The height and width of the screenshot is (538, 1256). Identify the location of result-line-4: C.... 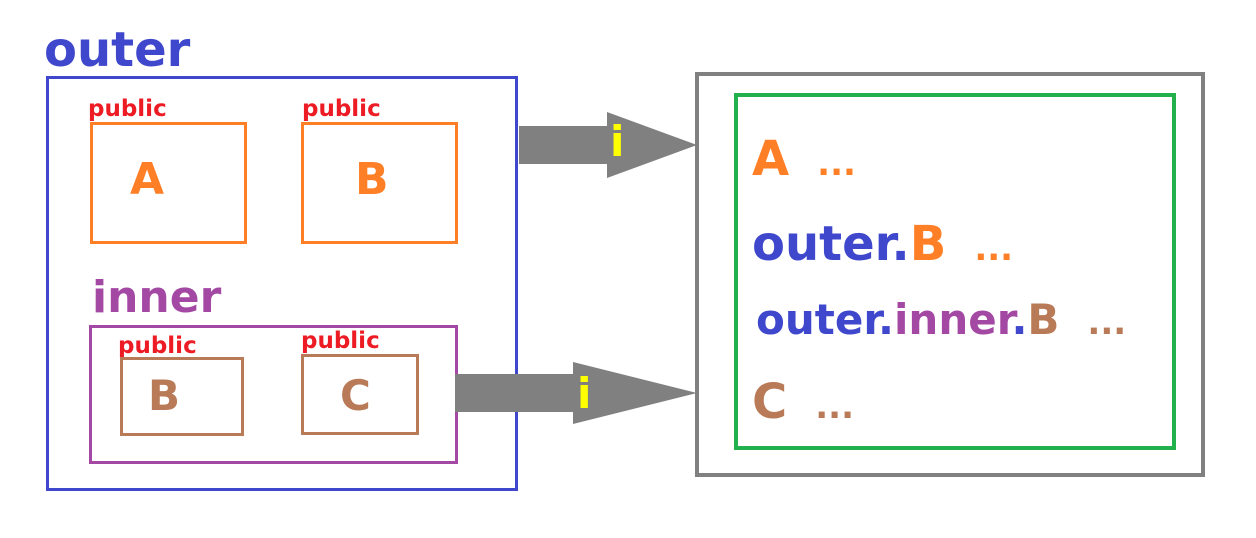
(803, 402).